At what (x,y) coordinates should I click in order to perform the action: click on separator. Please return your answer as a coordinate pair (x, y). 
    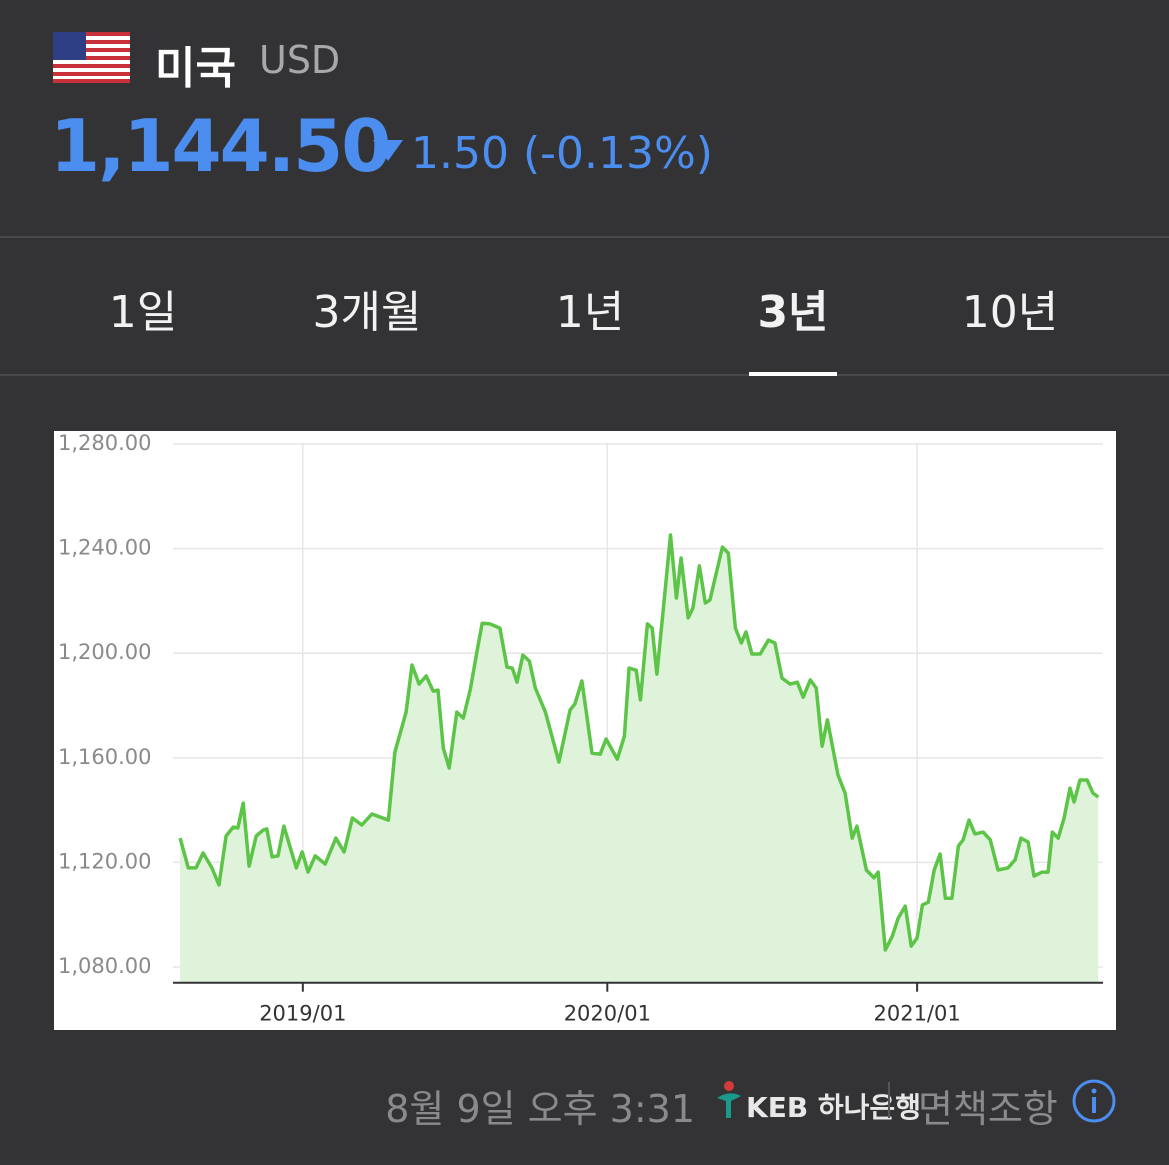
    Looking at the image, I should click on (889, 1100).